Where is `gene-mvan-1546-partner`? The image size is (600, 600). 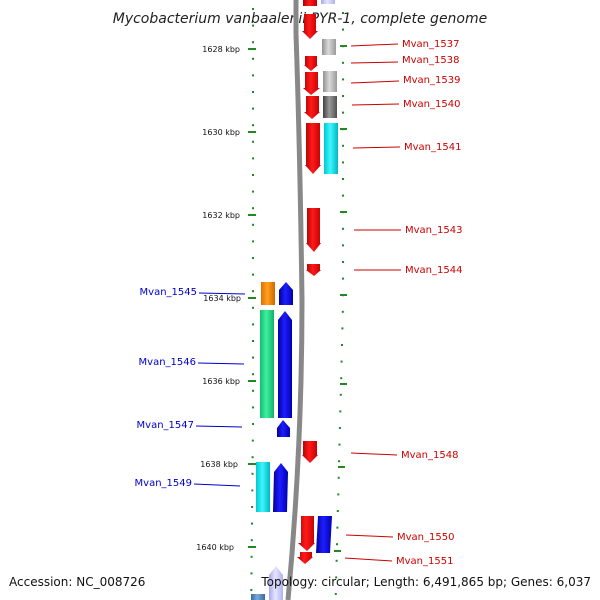
gene-mvan-1546-partner is located at coordinates (285, 364).